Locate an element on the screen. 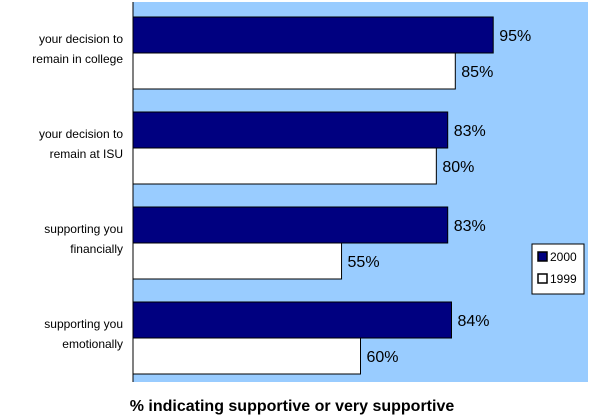 The image size is (590, 418). data-label-2000-cat1: 95% is located at coordinates (515, 36).